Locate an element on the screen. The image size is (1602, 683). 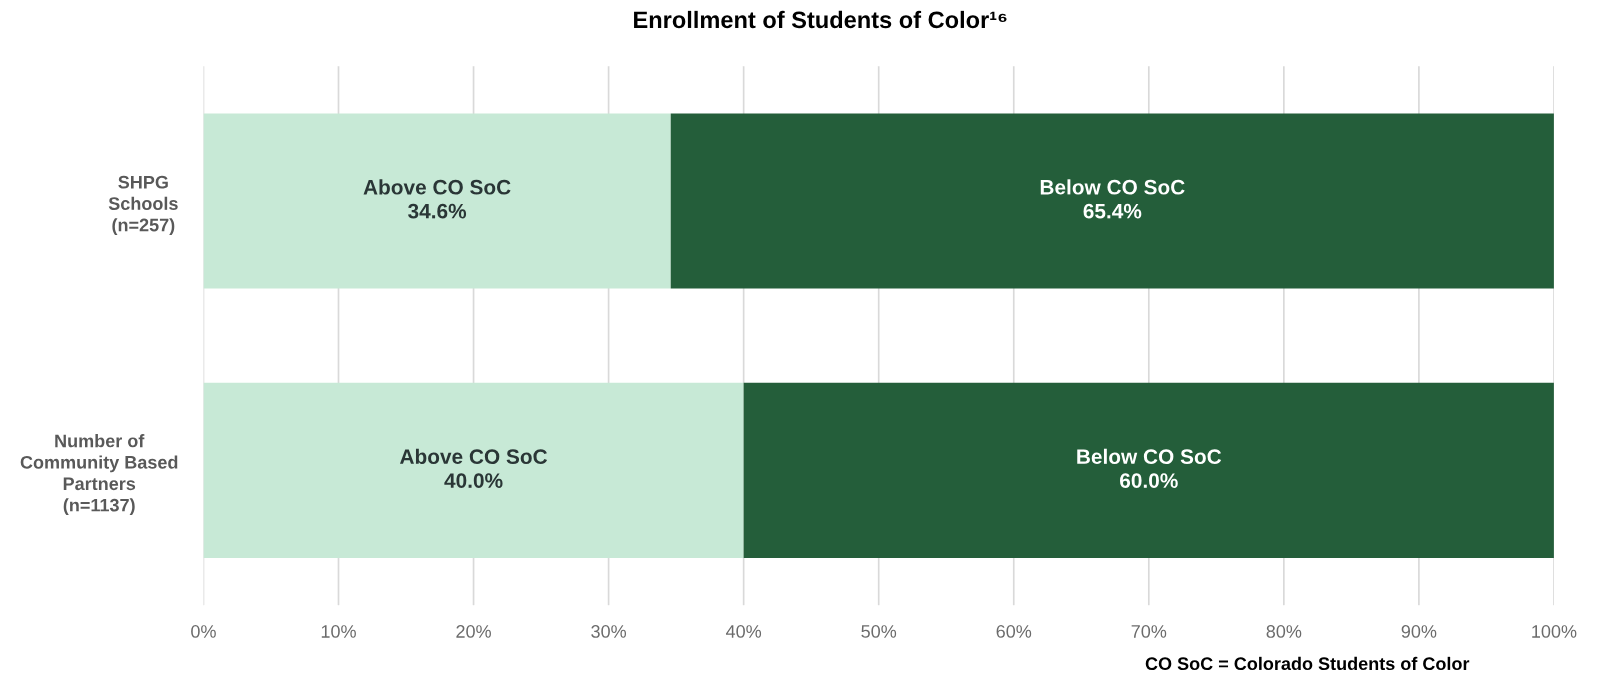
x-tick-label: 90% is located at coordinates (1419, 631).